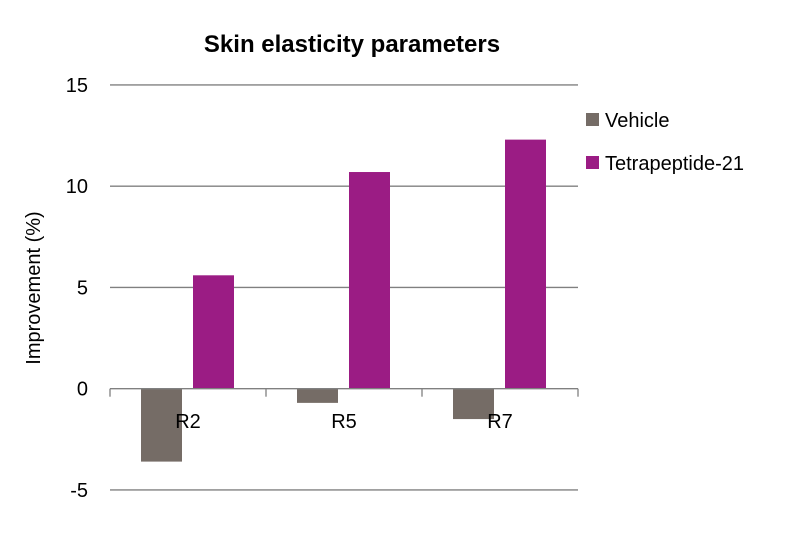 The height and width of the screenshot is (533, 800). What do you see at coordinates (188, 422) in the screenshot?
I see `x-tick-label: R2` at bounding box center [188, 422].